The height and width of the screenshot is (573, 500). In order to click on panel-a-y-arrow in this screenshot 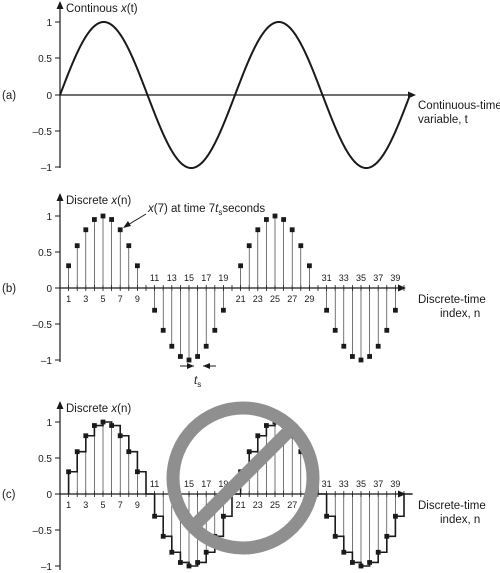, I will do `click(60, 5)`.